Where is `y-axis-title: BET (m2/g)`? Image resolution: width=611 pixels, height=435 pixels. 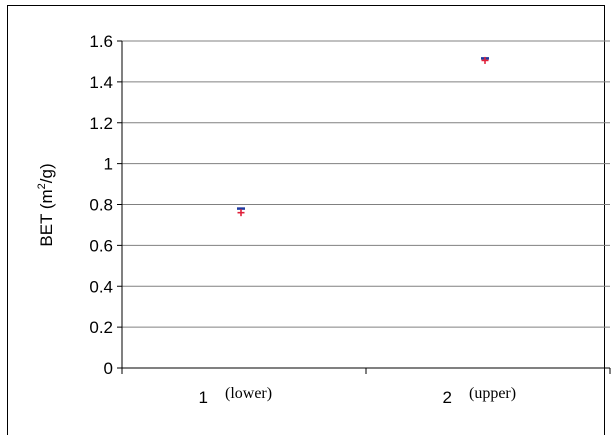 y-axis-title: BET (m2/g) is located at coordinates (46, 204).